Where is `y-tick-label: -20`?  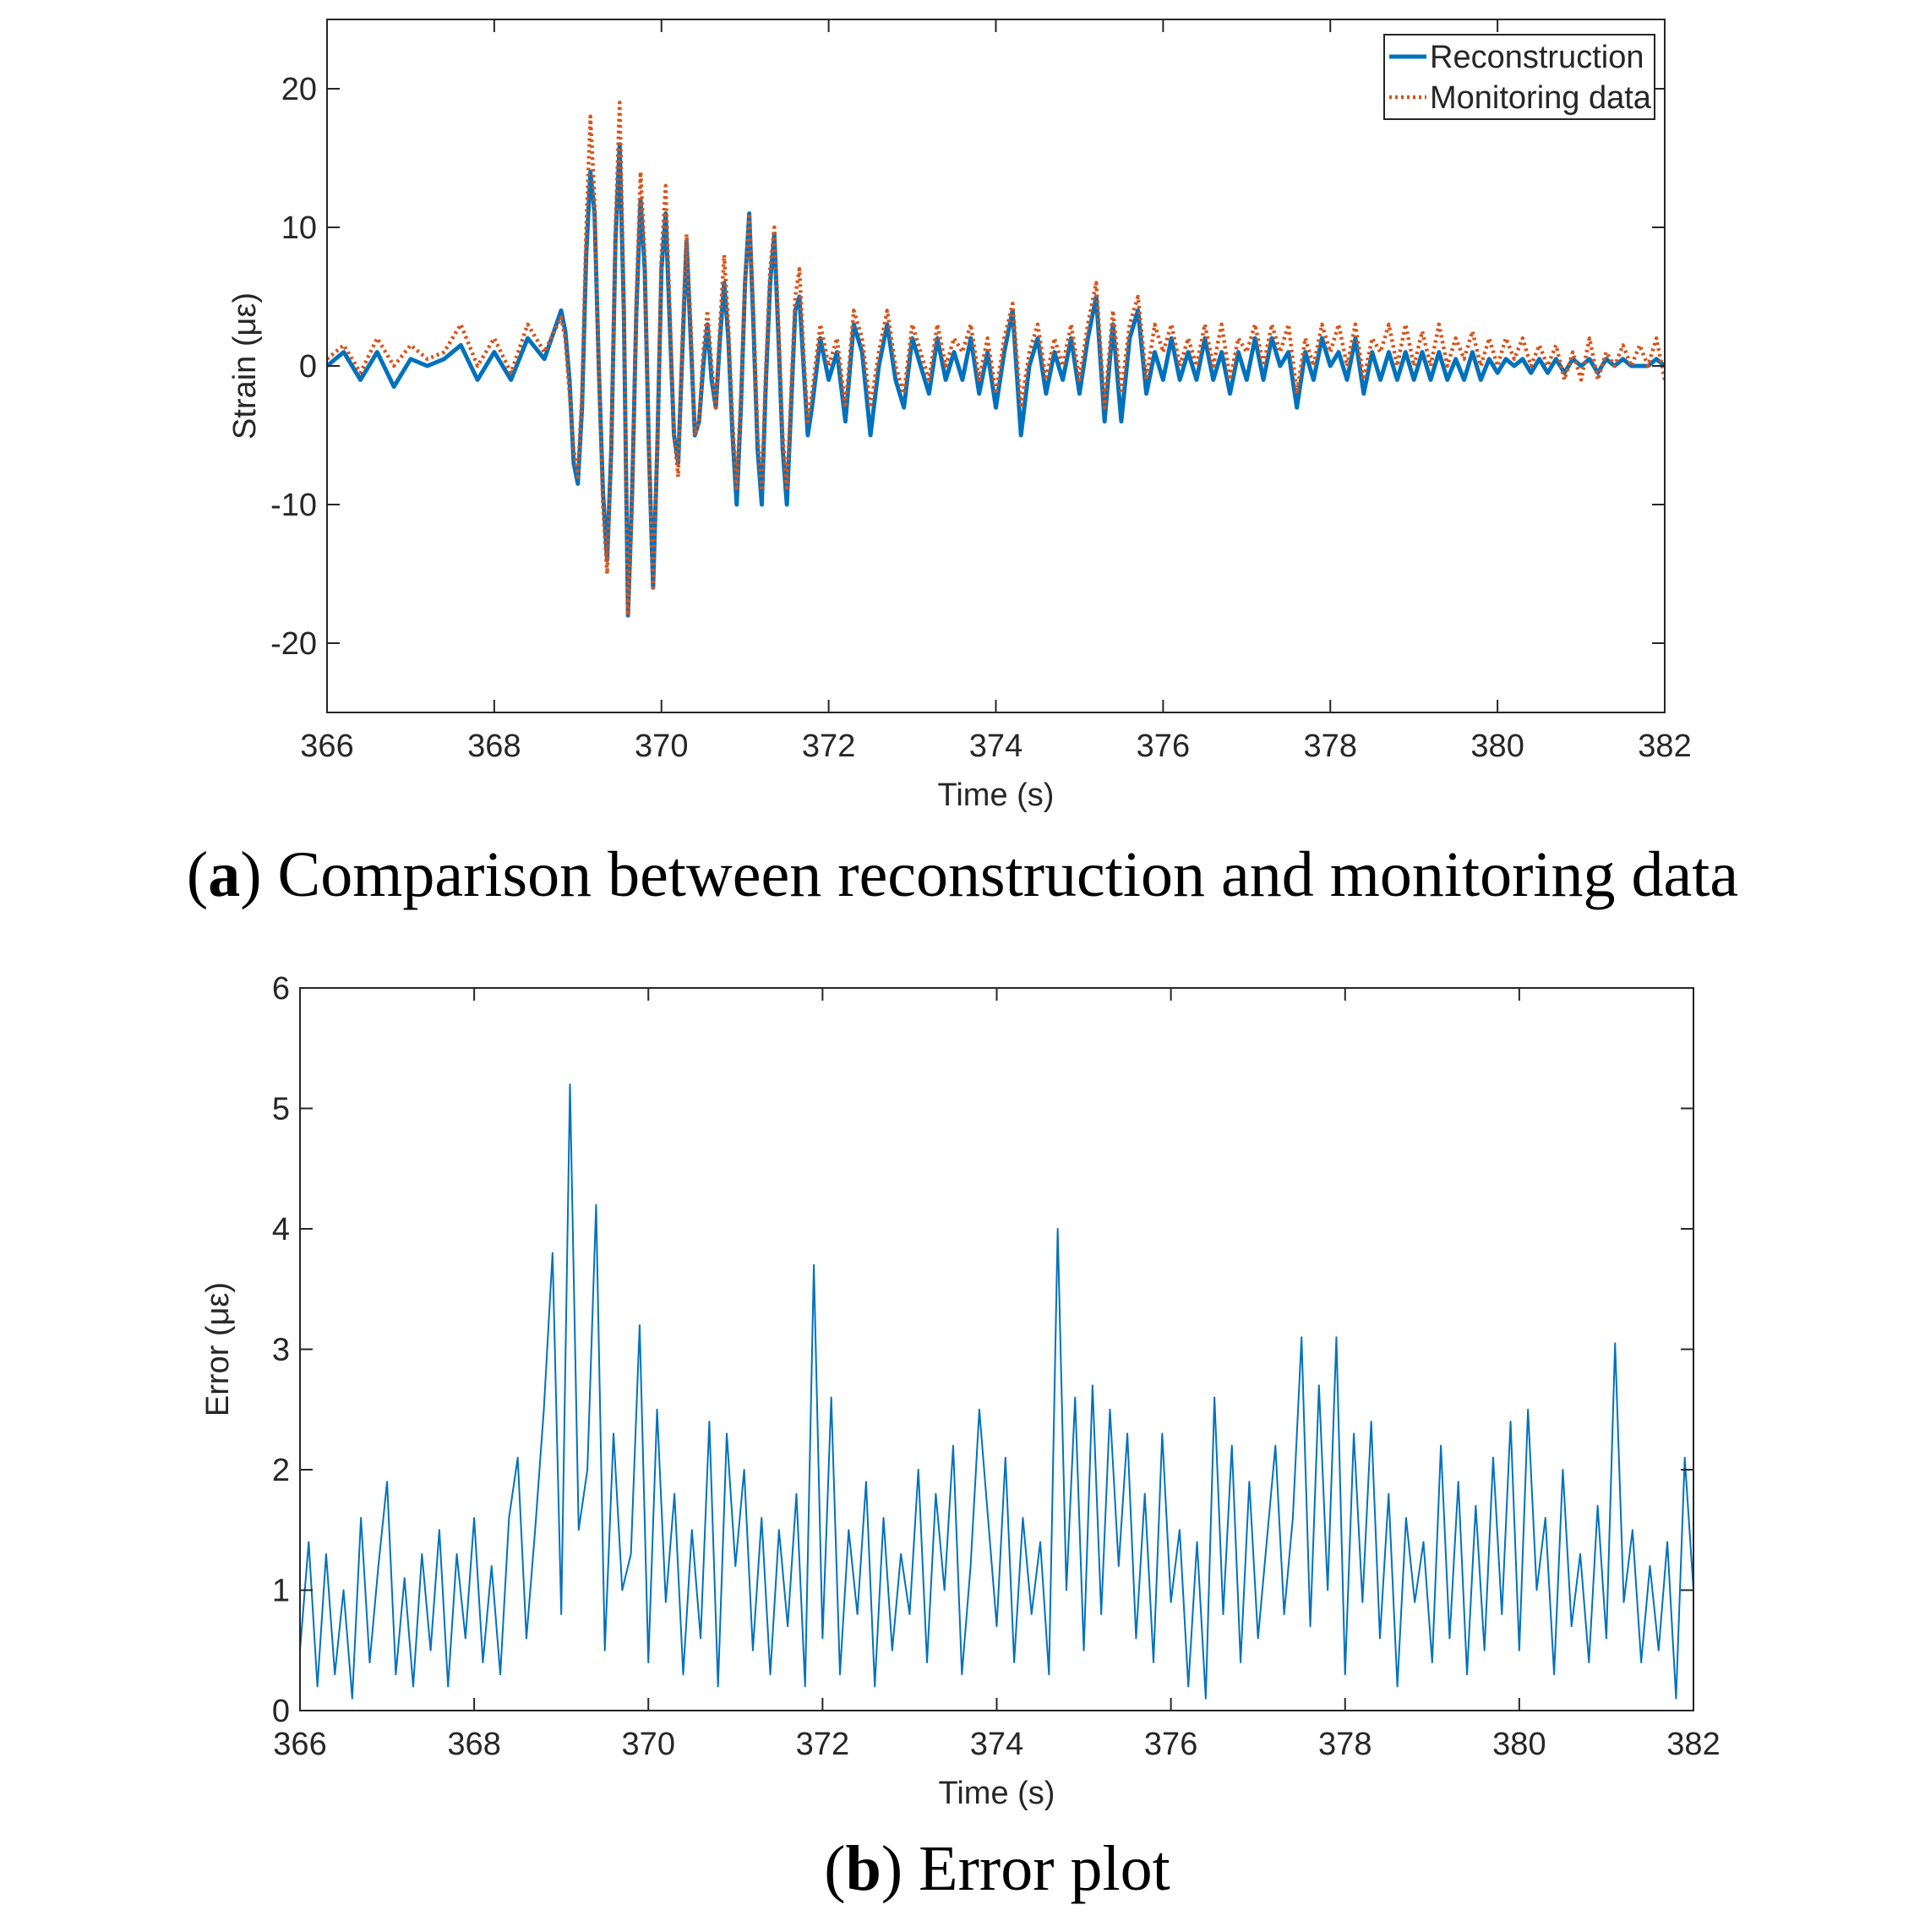 y-tick-label: -20 is located at coordinates (293, 644).